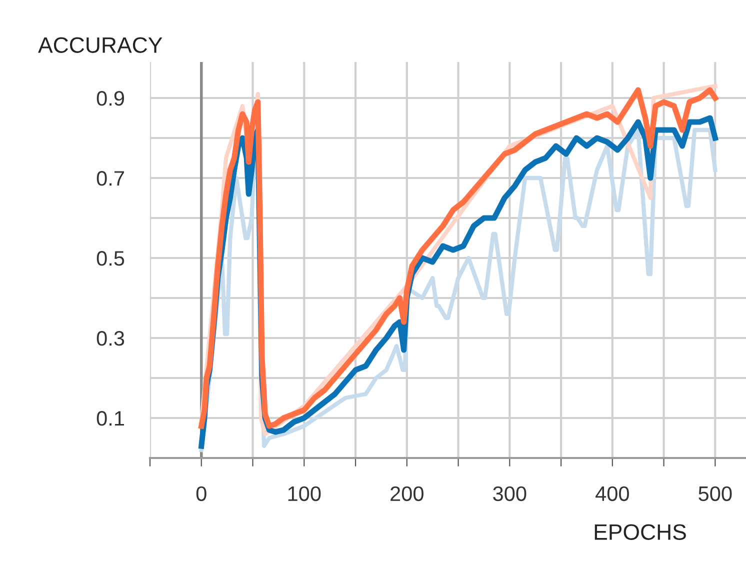 This screenshot has width=746, height=572. Describe the element at coordinates (612, 494) in the screenshot. I see `x-tick-label: 400` at that location.